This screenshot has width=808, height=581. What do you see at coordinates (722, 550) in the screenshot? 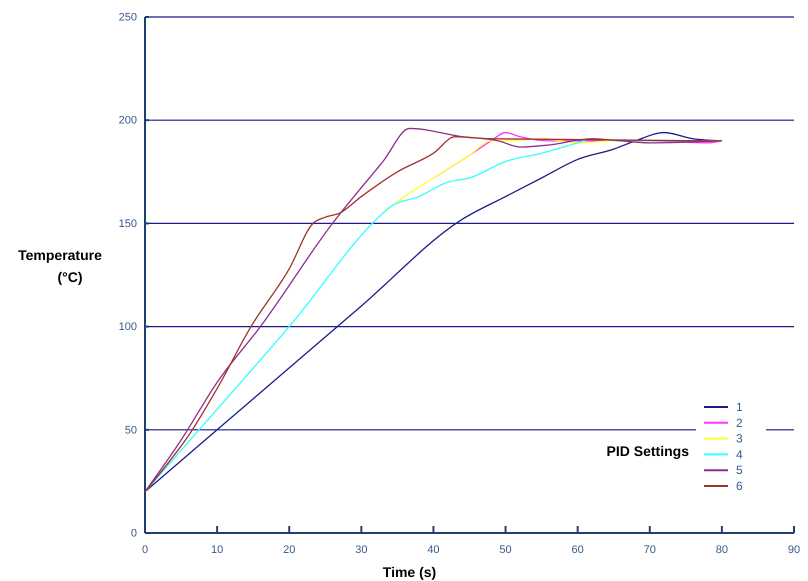
I see `x-tick-label: 80` at bounding box center [722, 550].